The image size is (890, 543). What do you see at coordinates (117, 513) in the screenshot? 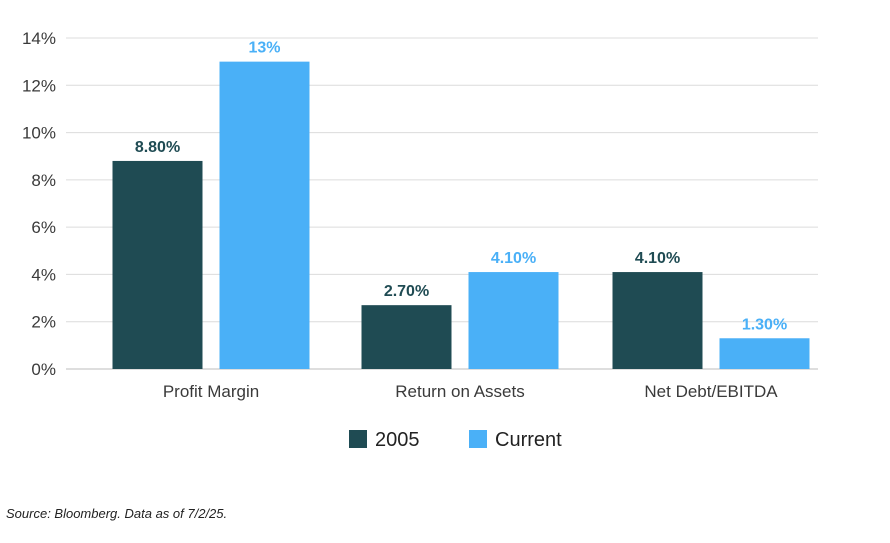
I see `source-footnote: Source: Bloomberg. Data as of 7/2/25.` at bounding box center [117, 513].